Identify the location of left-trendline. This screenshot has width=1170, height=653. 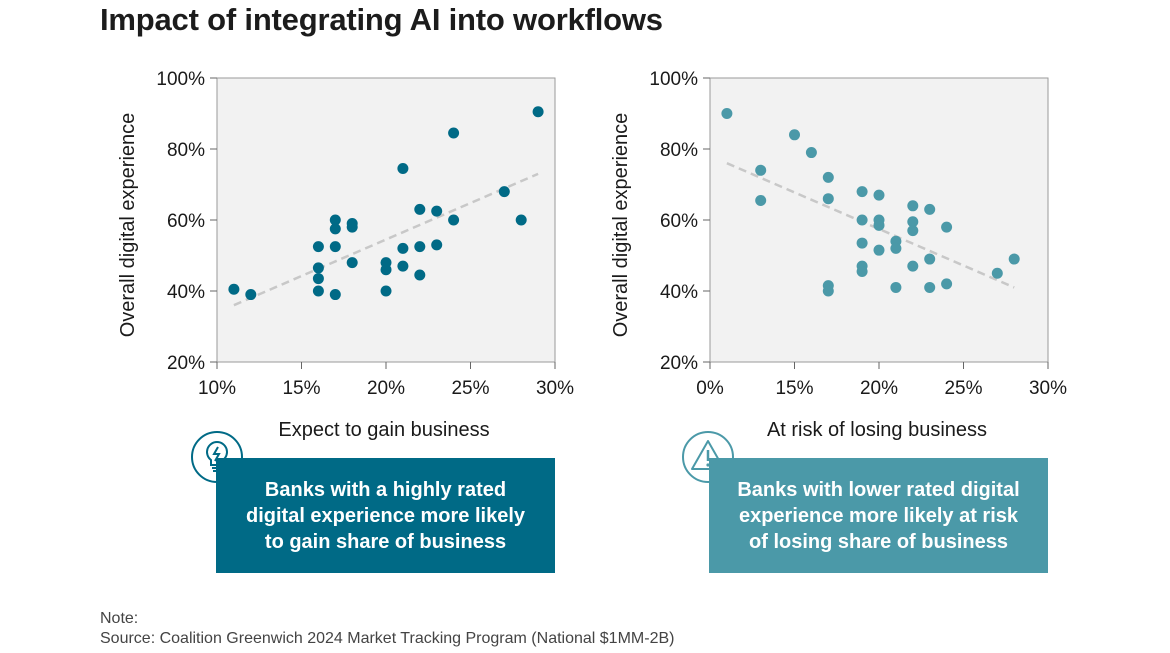
(386, 239).